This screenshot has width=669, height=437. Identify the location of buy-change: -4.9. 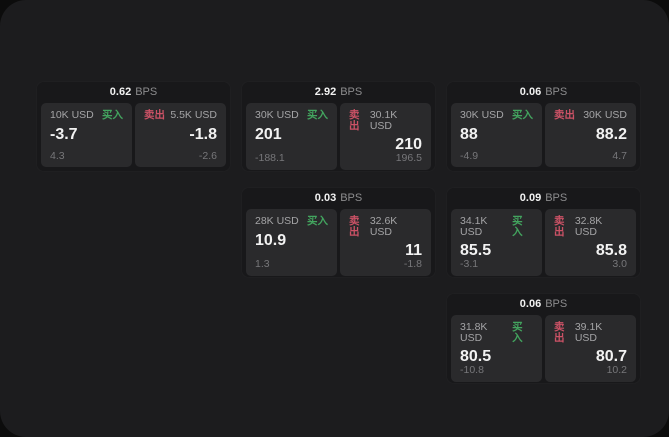
(469, 155).